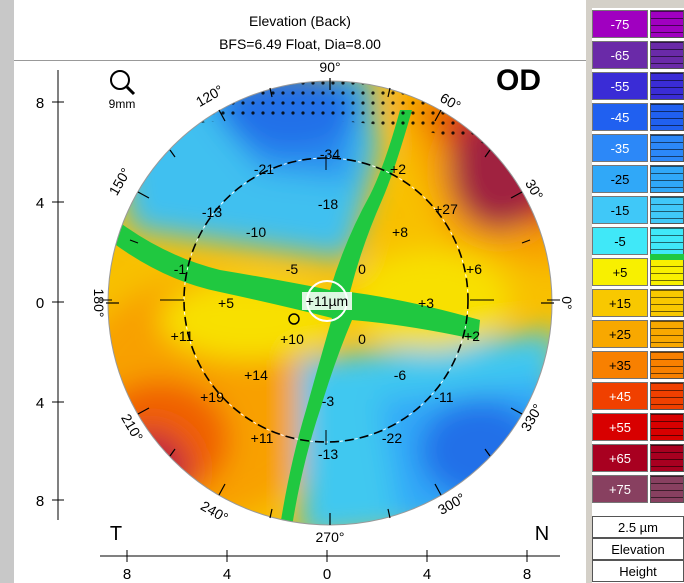 The height and width of the screenshot is (583, 684). I want to click on zoom-label: 9mm, so click(122, 104).